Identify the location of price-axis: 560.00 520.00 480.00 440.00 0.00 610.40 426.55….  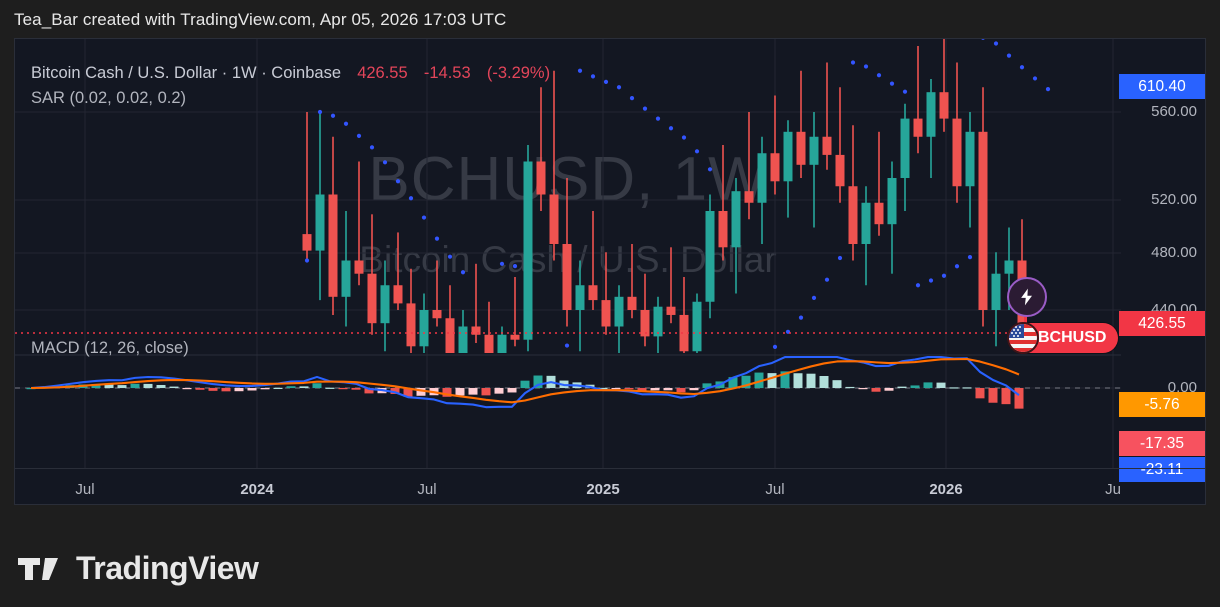
(1162, 260).